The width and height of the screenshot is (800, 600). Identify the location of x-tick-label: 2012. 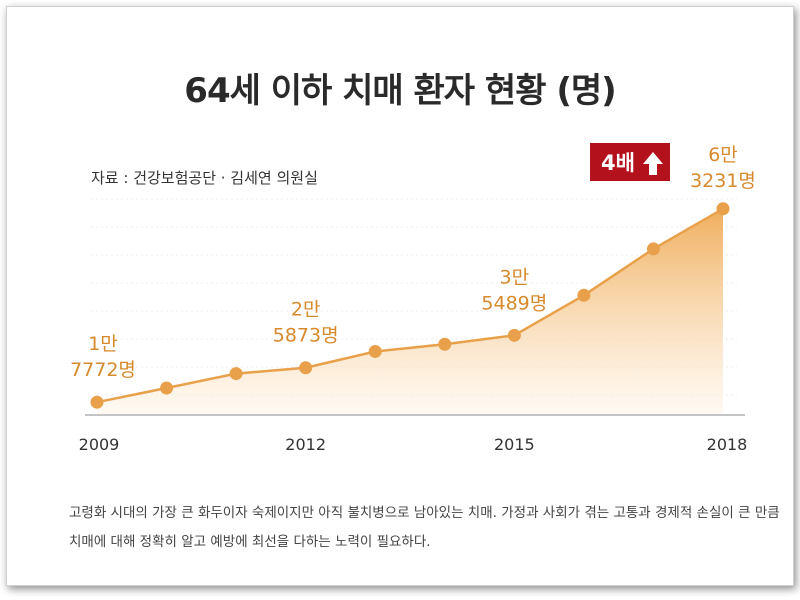
(305, 444).